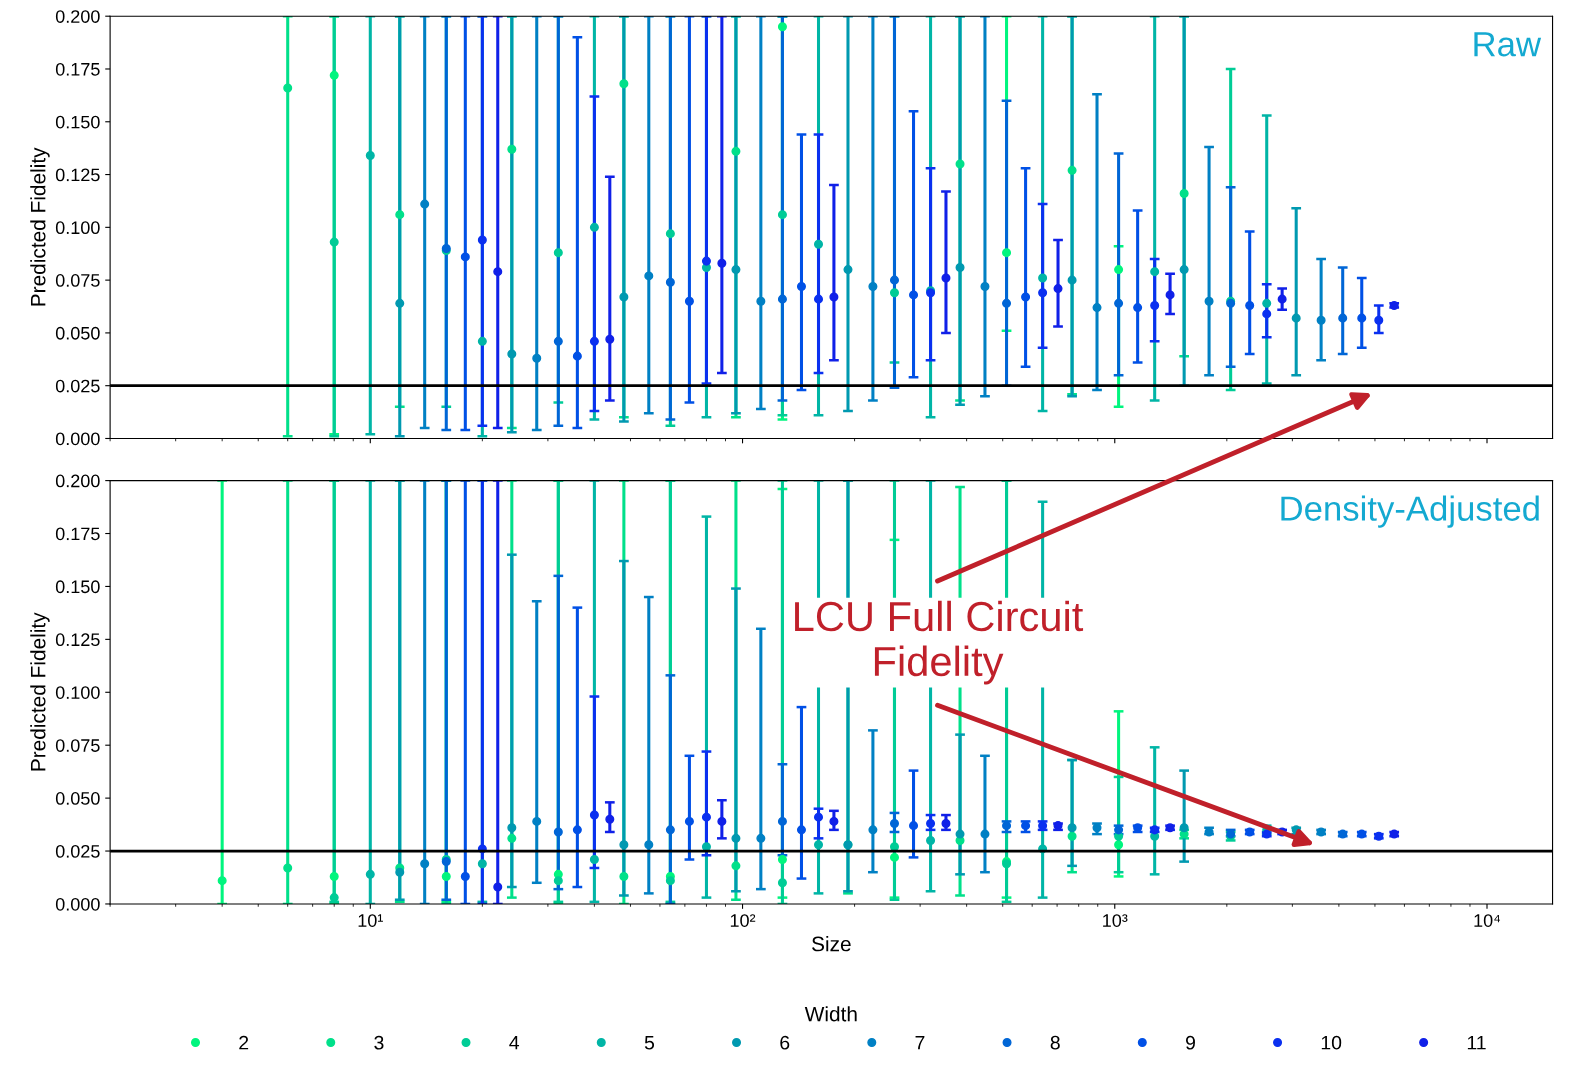 This screenshot has height=1080, width=1573. What do you see at coordinates (1115, 920) in the screenshot?
I see `x-tick-label: 10³` at bounding box center [1115, 920].